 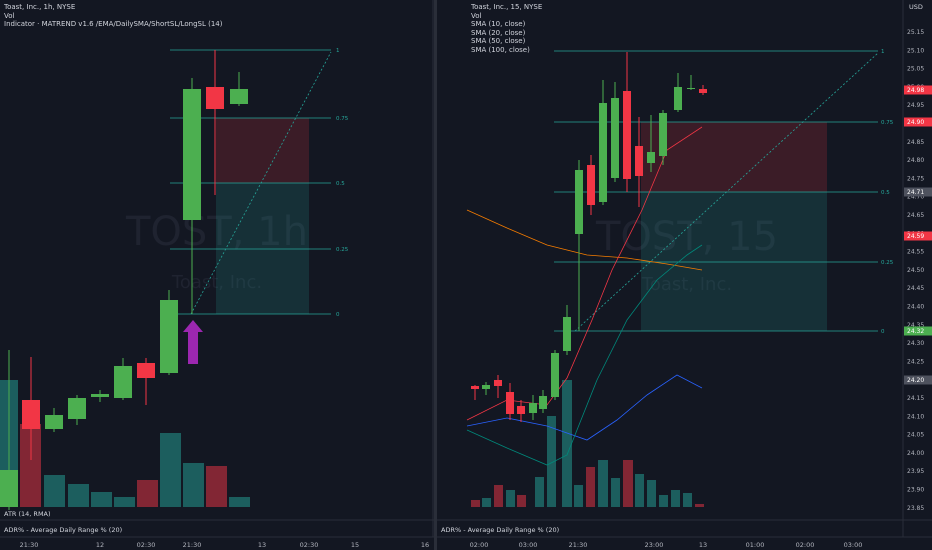 I want to click on currency-label: USD, so click(x=916, y=7).